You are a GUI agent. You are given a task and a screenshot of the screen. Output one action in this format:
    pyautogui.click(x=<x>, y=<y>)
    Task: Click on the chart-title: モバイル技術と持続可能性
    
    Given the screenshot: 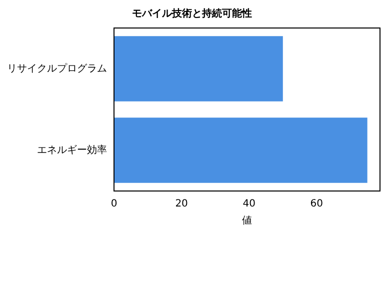 What is the action you would take?
    pyautogui.click(x=192, y=14)
    